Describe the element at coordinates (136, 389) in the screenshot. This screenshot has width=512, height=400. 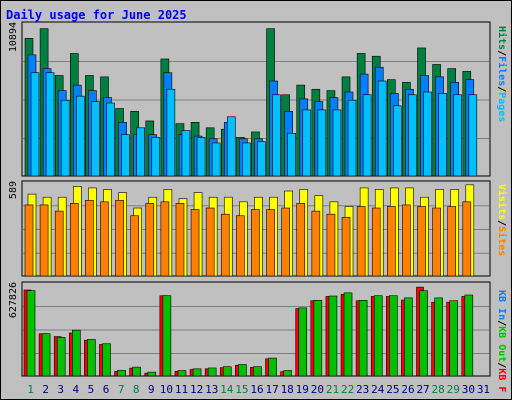
I see `day-tick-label: 8` at that location.